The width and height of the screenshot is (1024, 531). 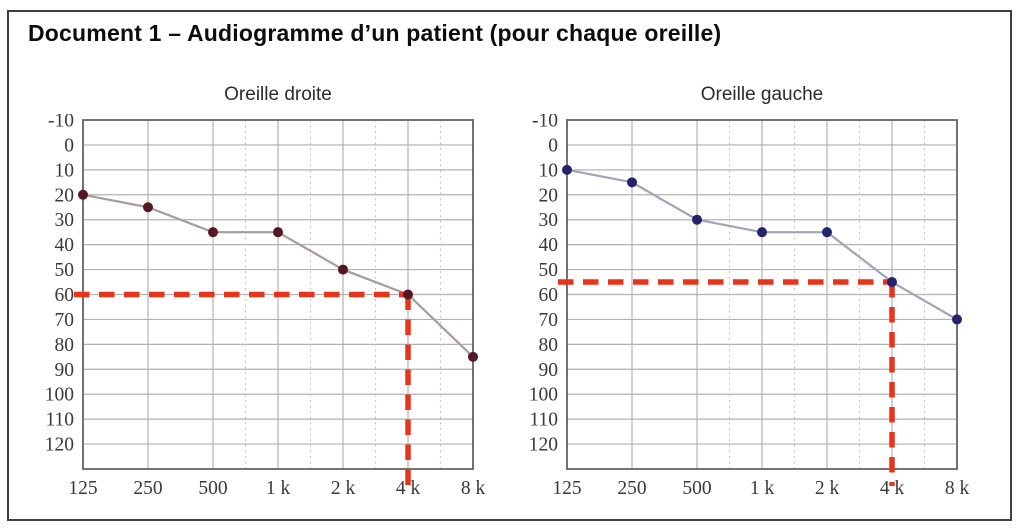 I want to click on left-ear-chart-title: Oreille gauche, so click(x=762, y=94).